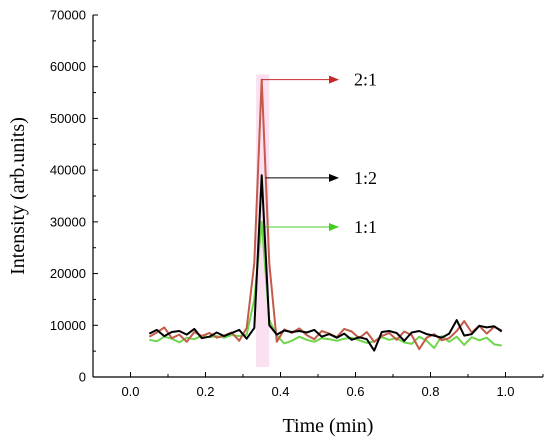 Image resolution: width=550 pixels, height=441 pixels. Describe the element at coordinates (18, 196) in the screenshot. I see `y-axis-title: Intensity (arb.units)` at that location.